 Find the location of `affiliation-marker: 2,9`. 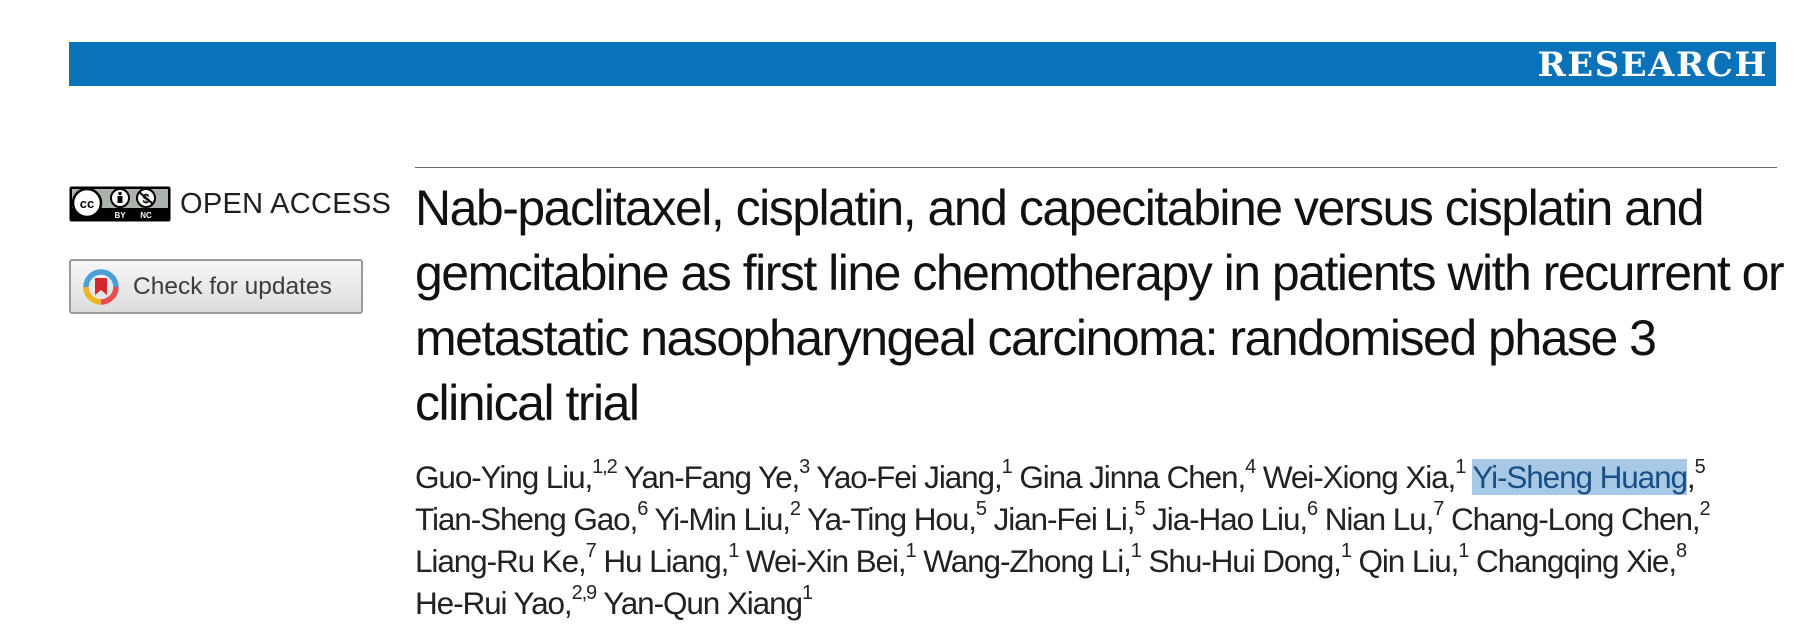

affiliation-marker: 2,9 is located at coordinates (584, 593).